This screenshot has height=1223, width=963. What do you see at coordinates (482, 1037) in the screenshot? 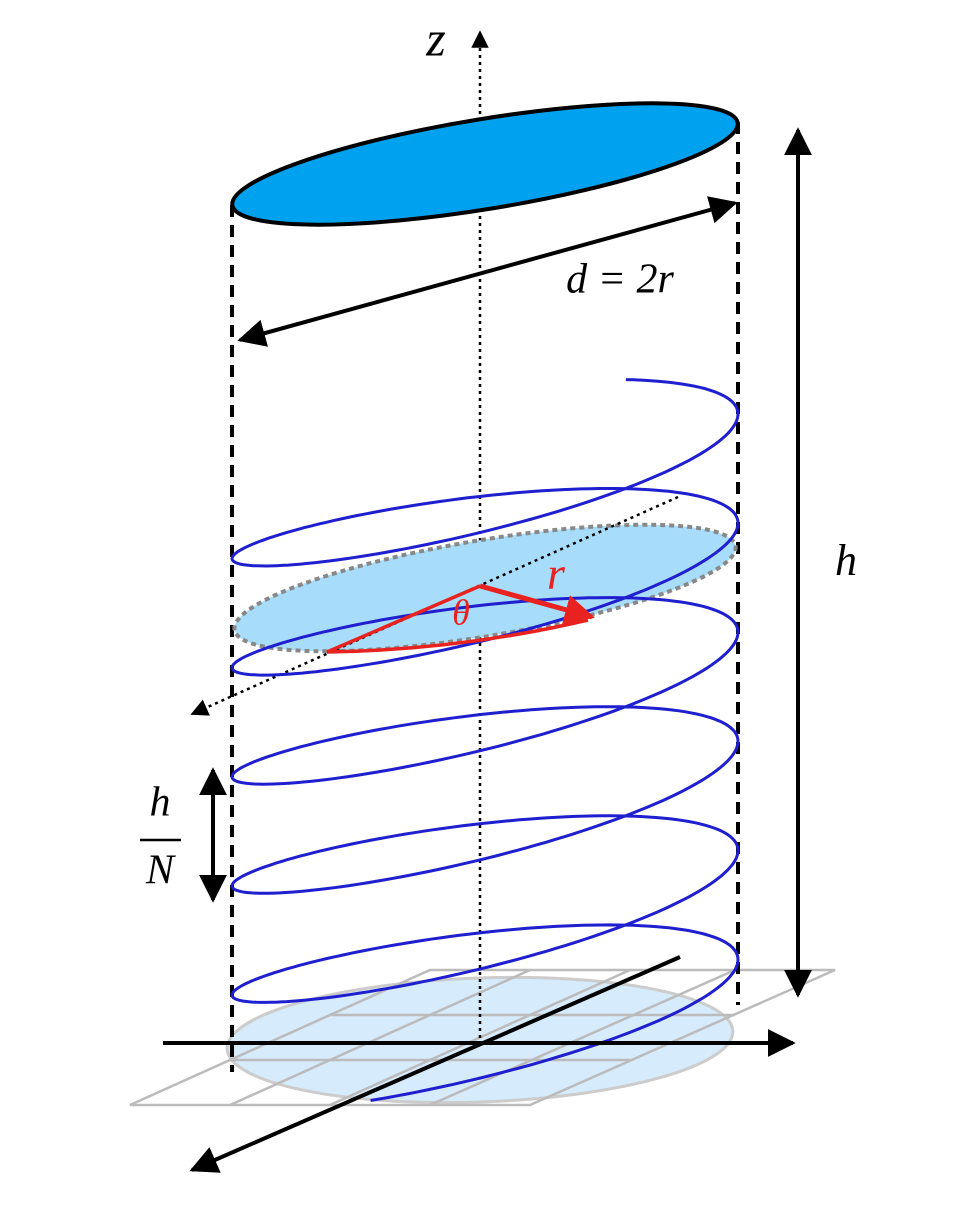
I see `base-plane` at bounding box center [482, 1037].